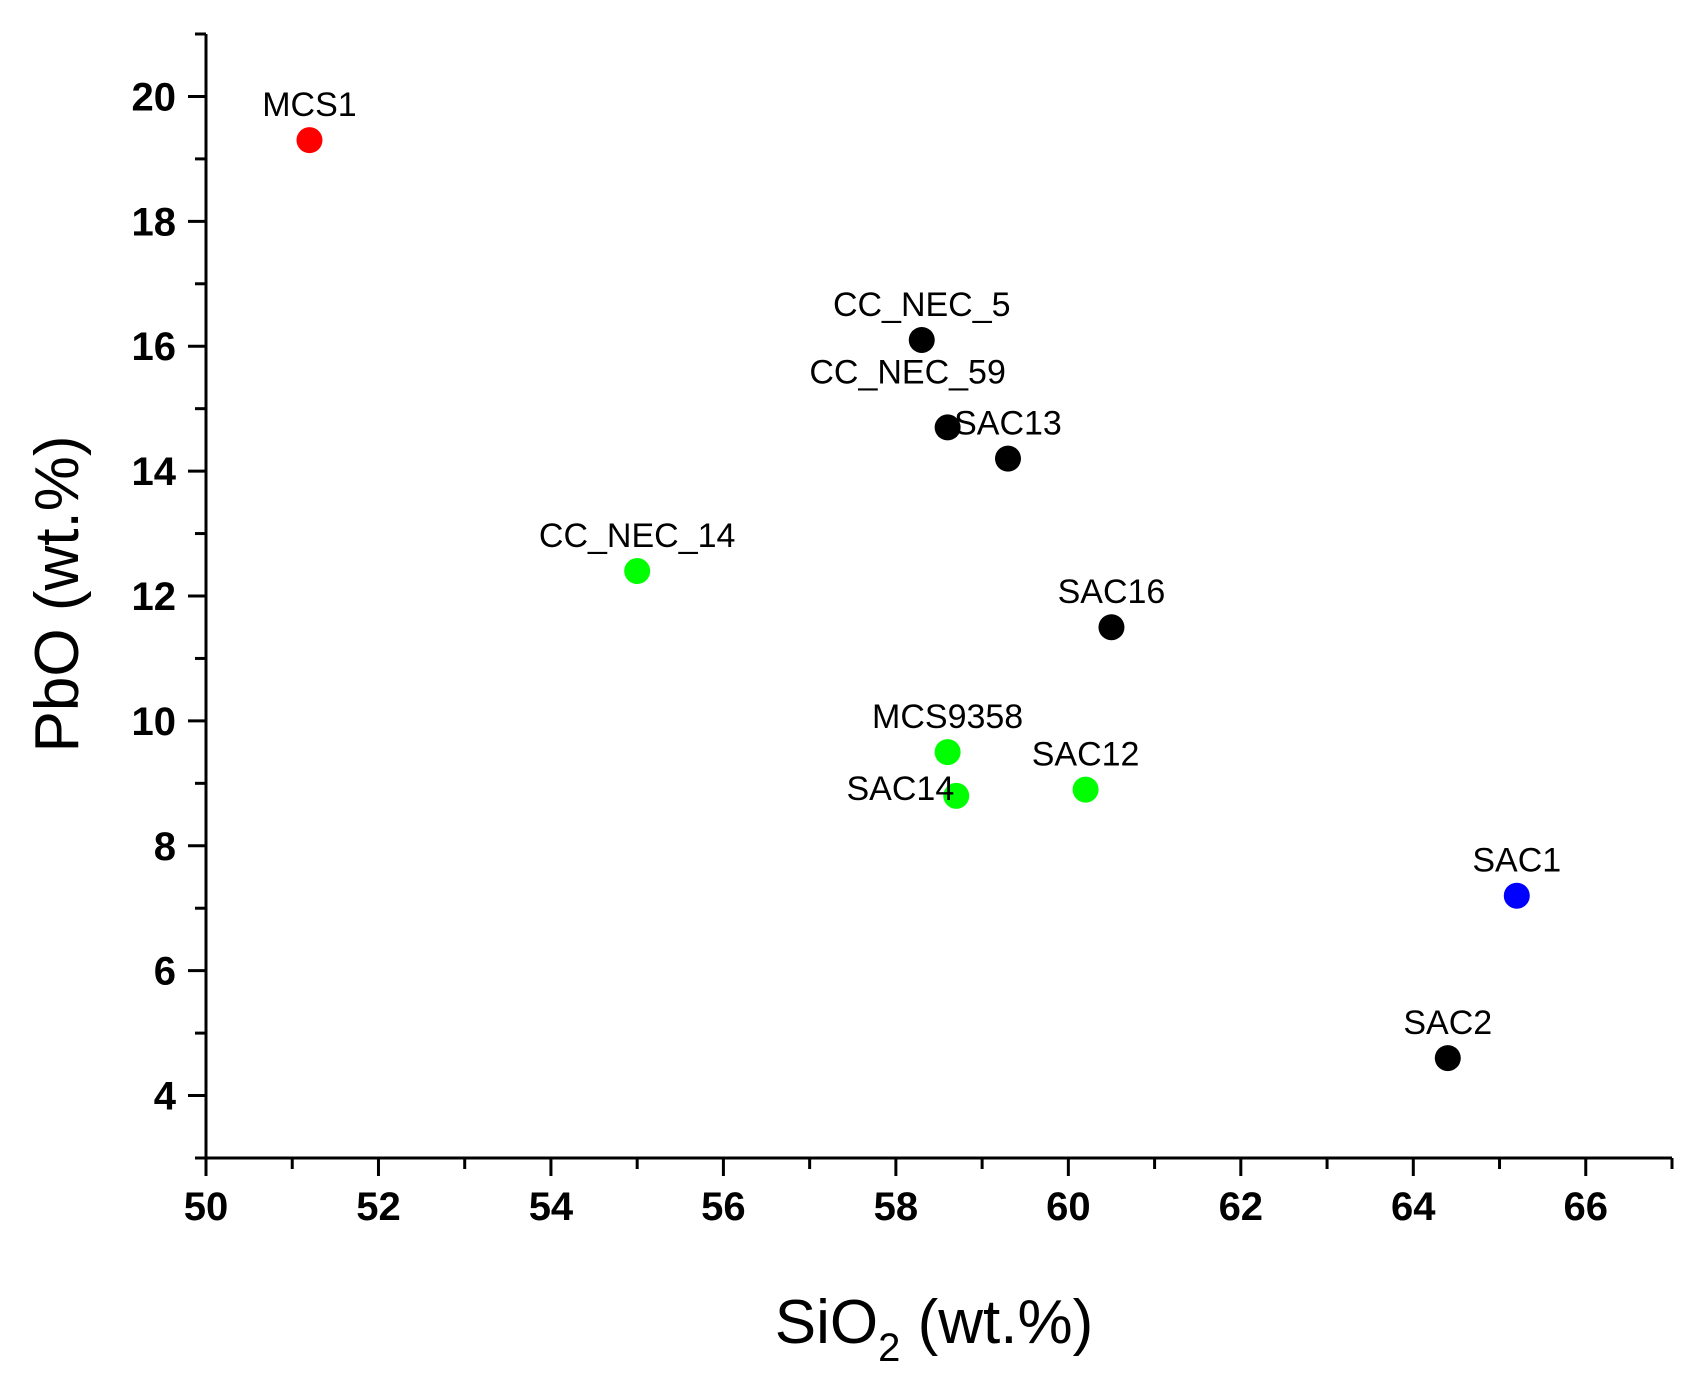  I want to click on y-axis-title: PbO (wt.%), so click(57, 594).